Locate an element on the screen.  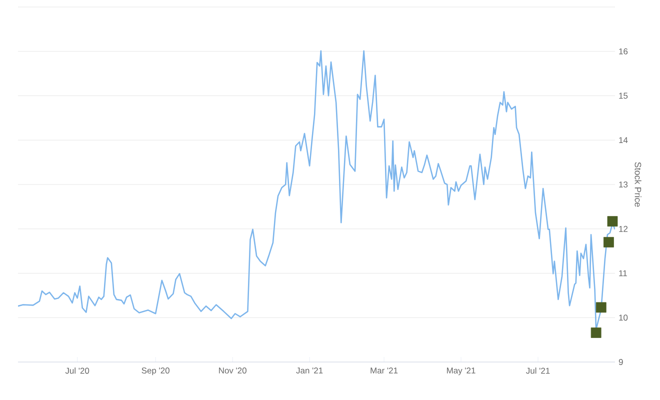
y2-tick-label: 16 is located at coordinates (623, 51).